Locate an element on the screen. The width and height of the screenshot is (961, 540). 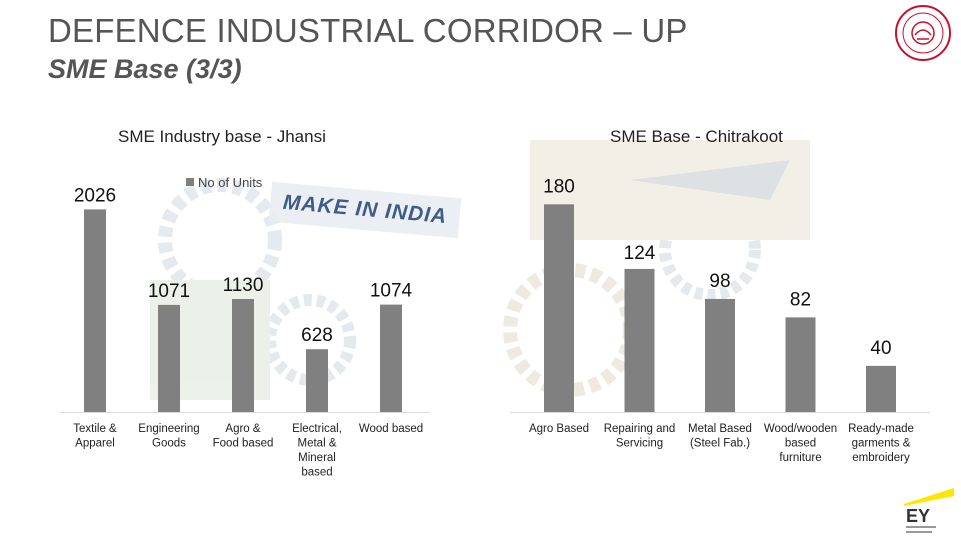
category-label: Wood/wooden based furniture is located at coordinates (800, 443).